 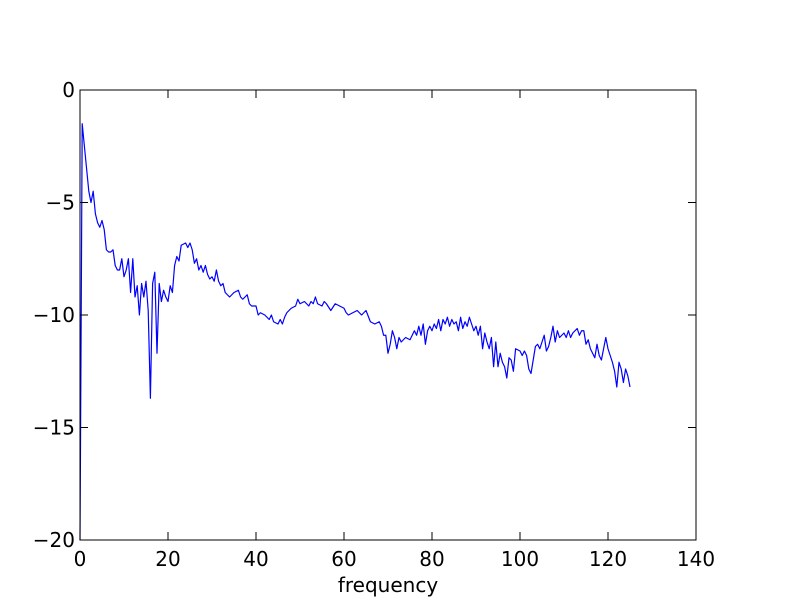 I want to click on x-tick-label: 60, so click(x=343, y=559).